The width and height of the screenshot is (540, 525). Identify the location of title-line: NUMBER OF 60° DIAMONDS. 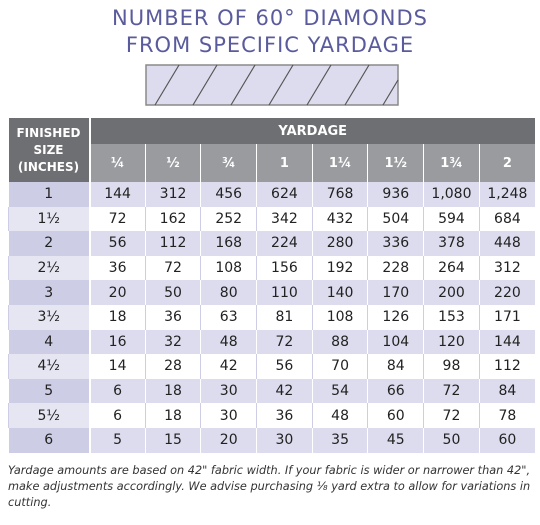
(270, 18).